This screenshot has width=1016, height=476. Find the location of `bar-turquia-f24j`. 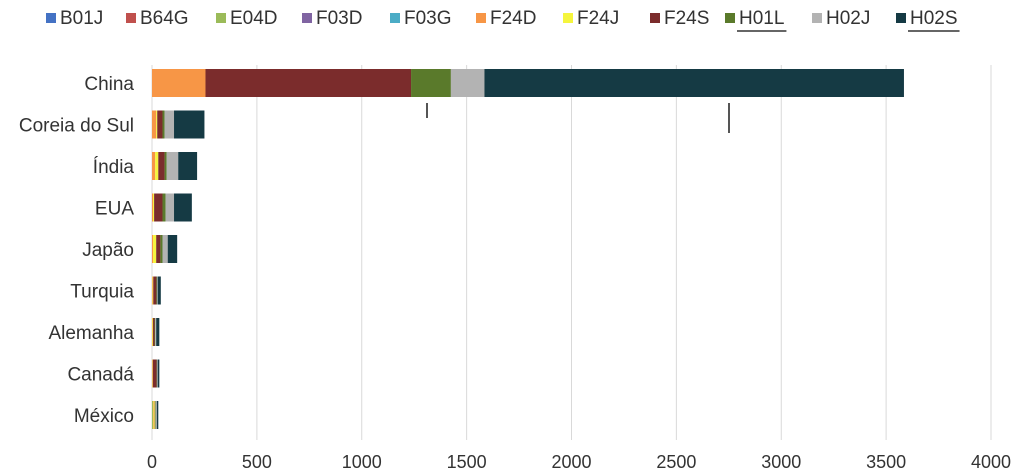

bar-turquia-f24j is located at coordinates (153, 290).